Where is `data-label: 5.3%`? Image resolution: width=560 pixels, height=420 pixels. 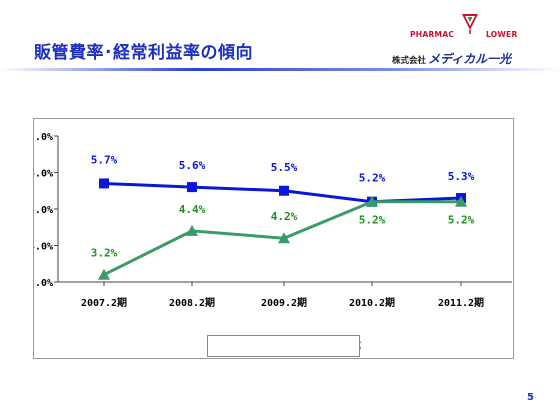
data-label: 5.3% is located at coordinates (461, 176).